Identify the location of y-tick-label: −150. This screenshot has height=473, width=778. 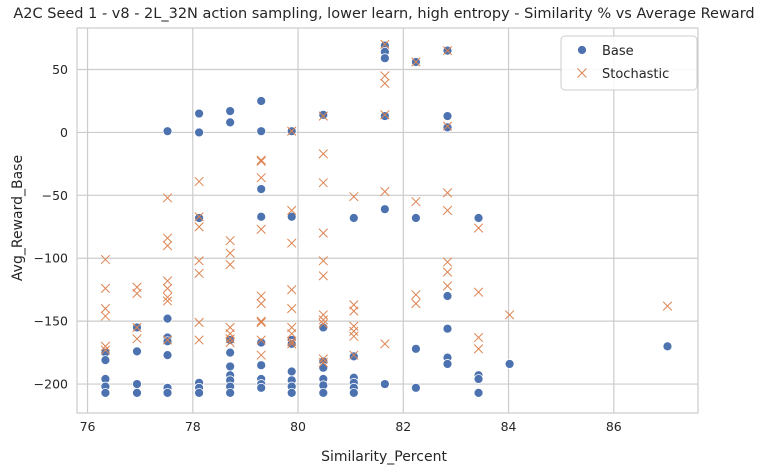
(51, 321).